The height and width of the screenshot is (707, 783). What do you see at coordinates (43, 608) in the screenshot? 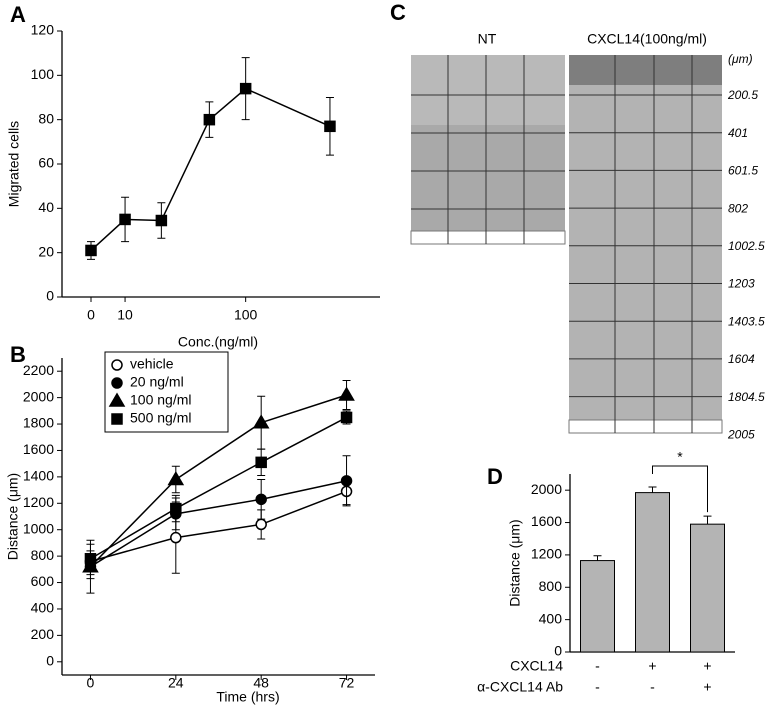
I see `y-tick-label: 400` at bounding box center [43, 608].